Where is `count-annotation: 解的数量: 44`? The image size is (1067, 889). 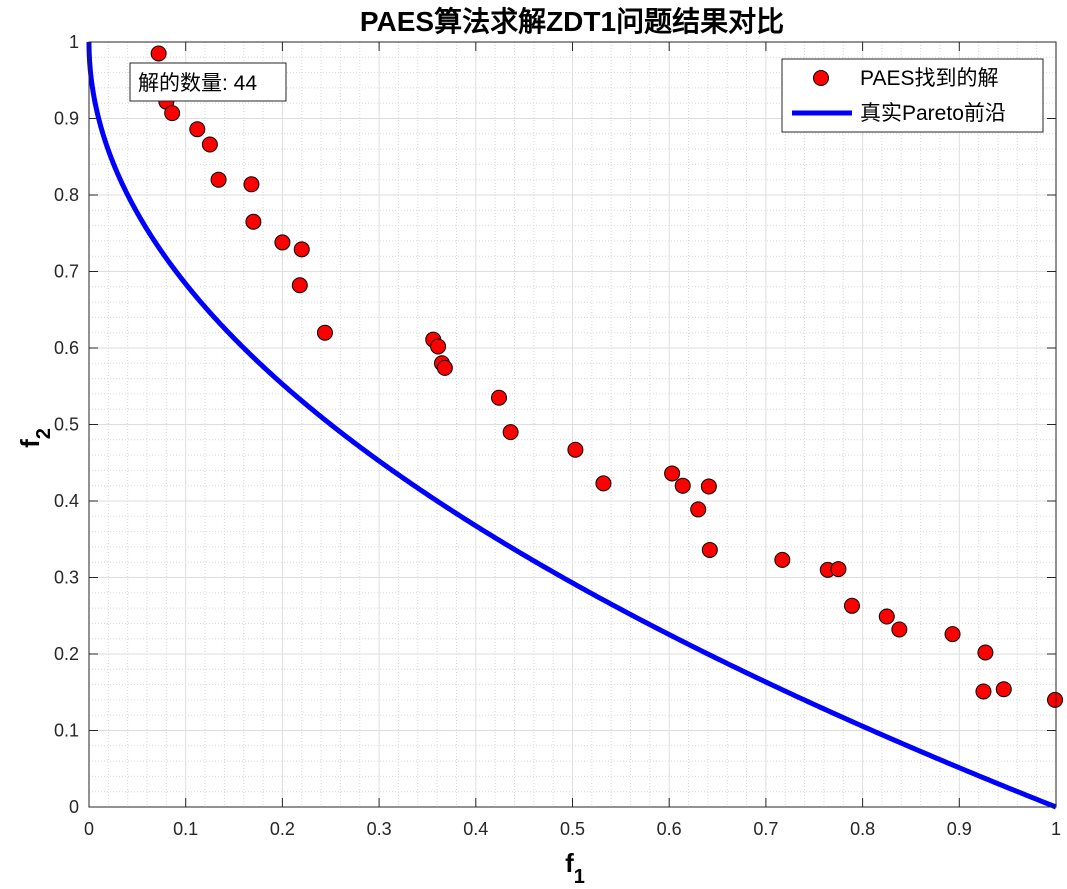
count-annotation: 解的数量: 44 is located at coordinates (208, 82).